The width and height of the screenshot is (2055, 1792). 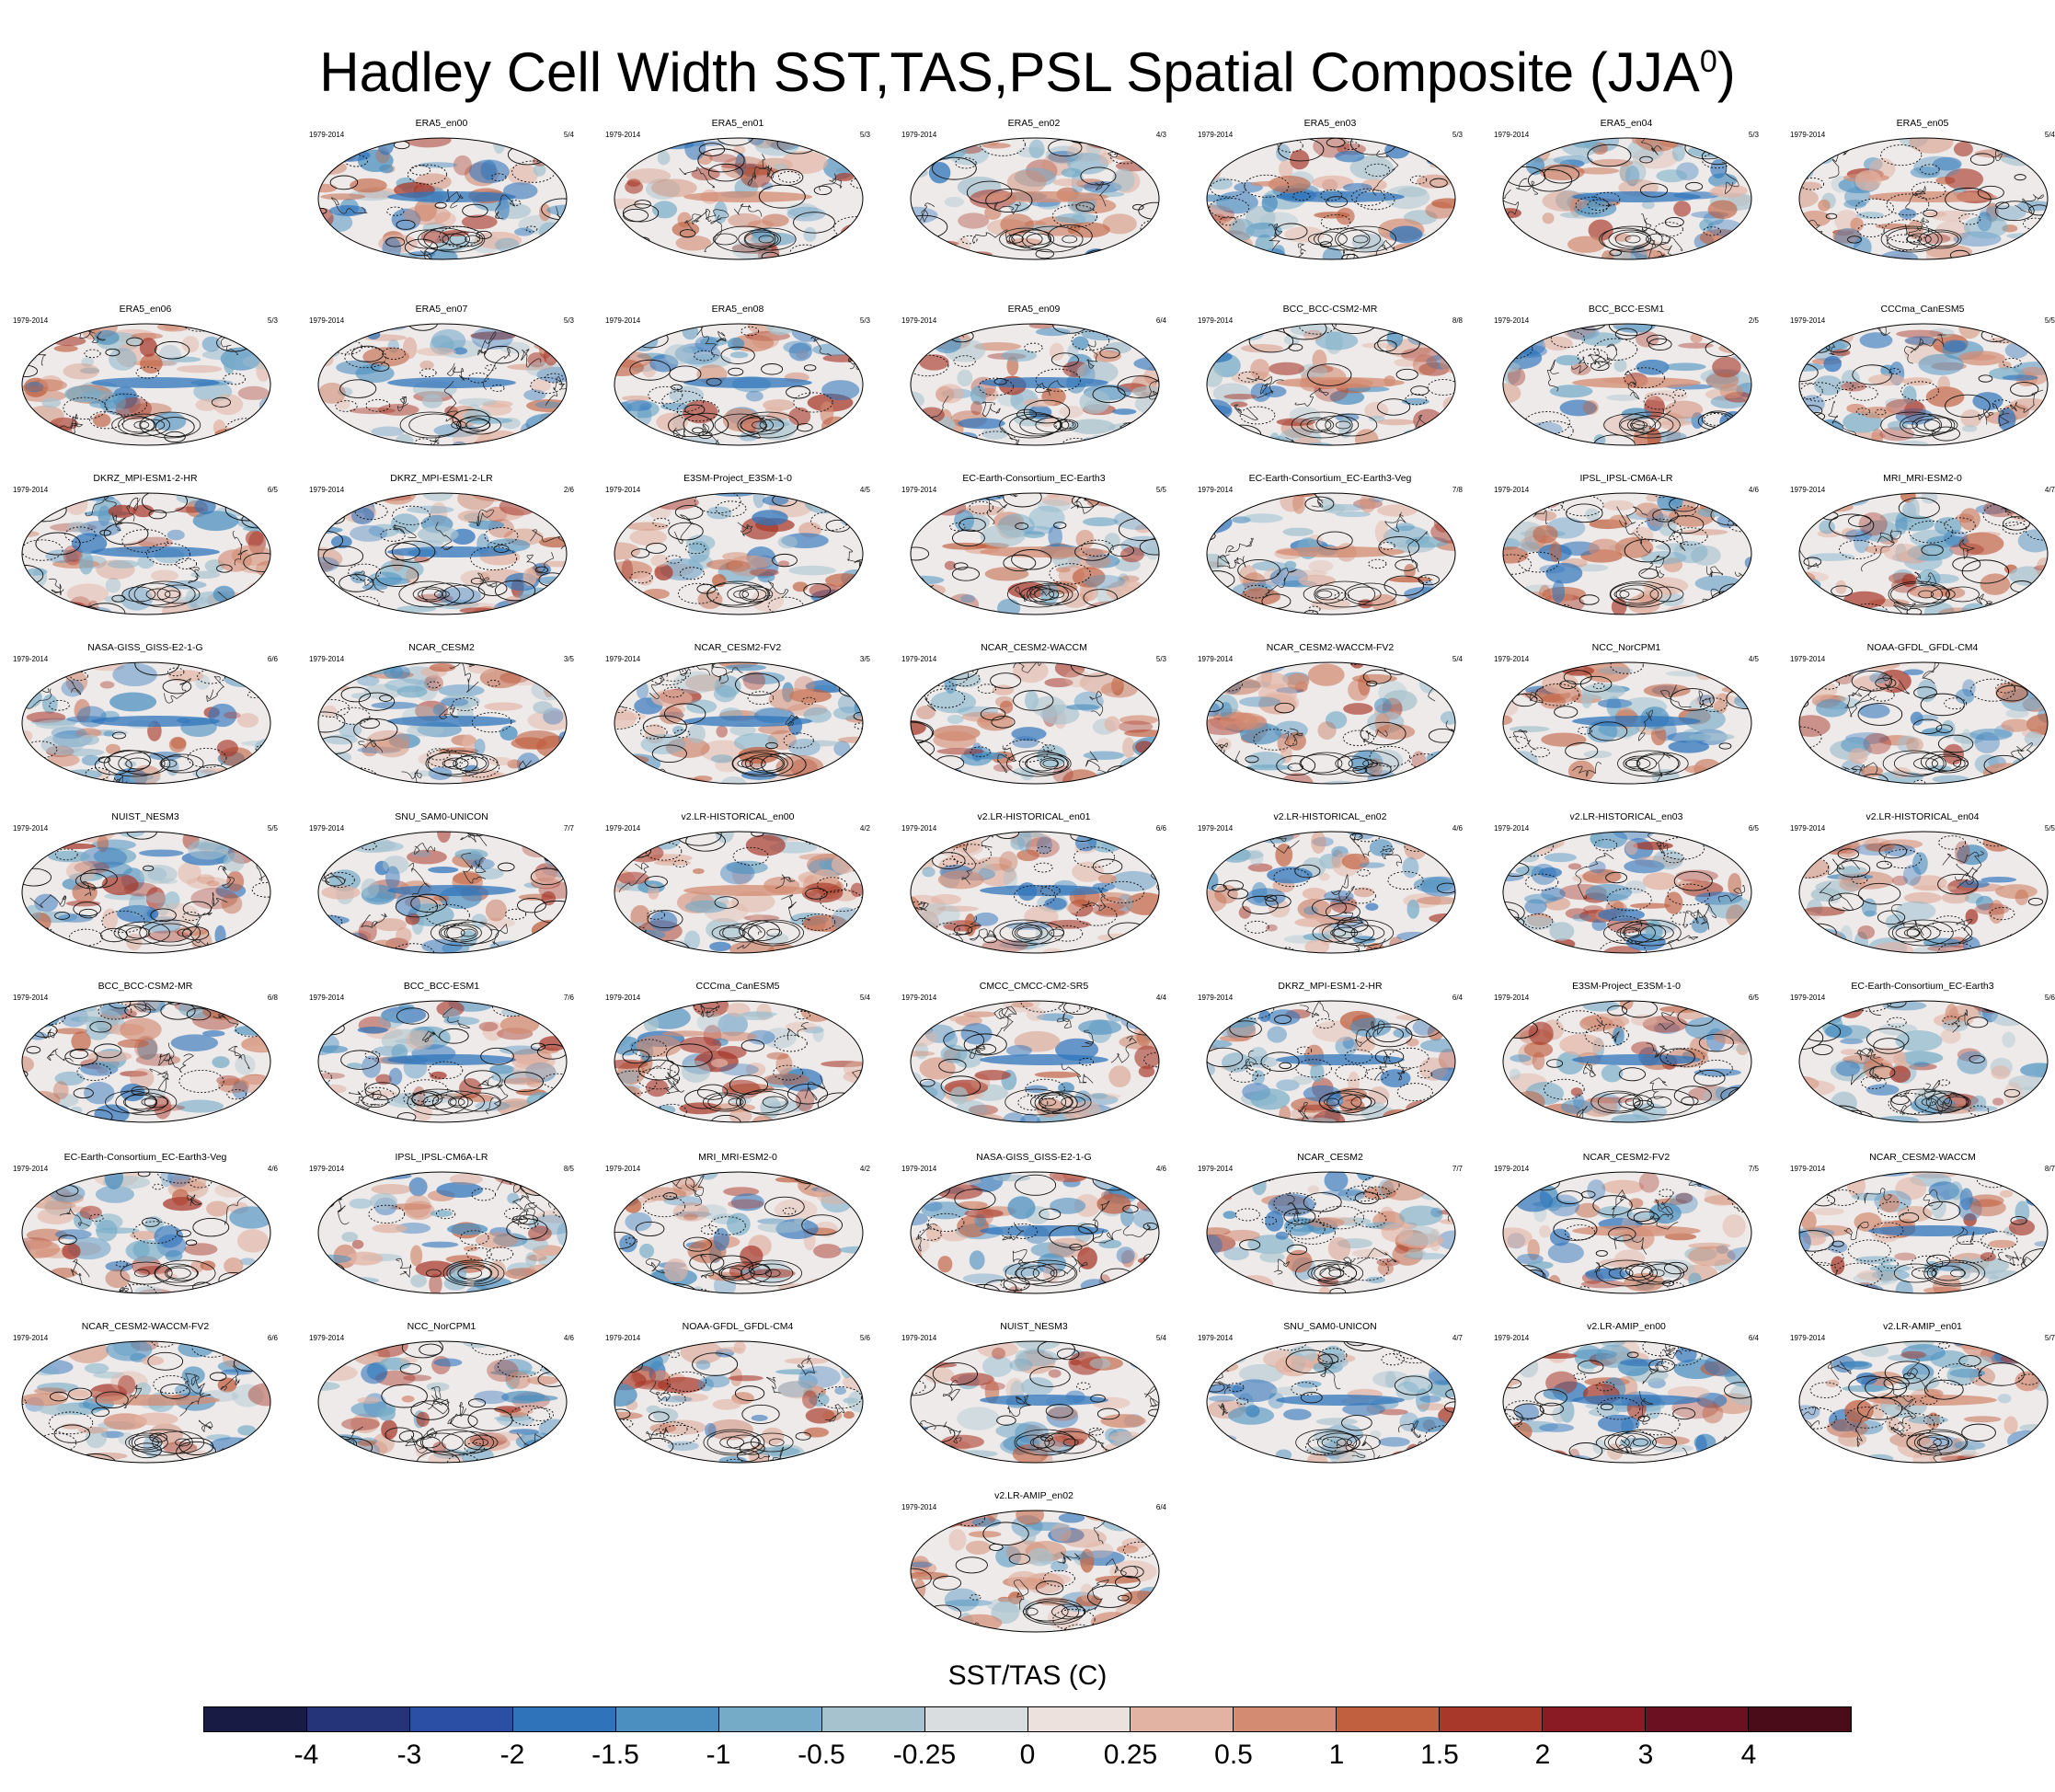 What do you see at coordinates (737, 123) in the screenshot?
I see `panel-title: ERA5_en01` at bounding box center [737, 123].